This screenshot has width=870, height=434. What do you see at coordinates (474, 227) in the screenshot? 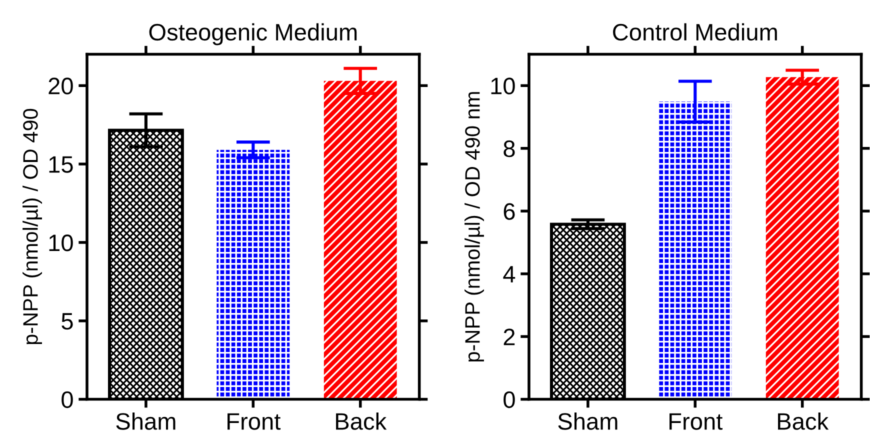
I see `y-axis-title: p-NPP (nmol/µl) / OD 490 nm` at bounding box center [474, 227].